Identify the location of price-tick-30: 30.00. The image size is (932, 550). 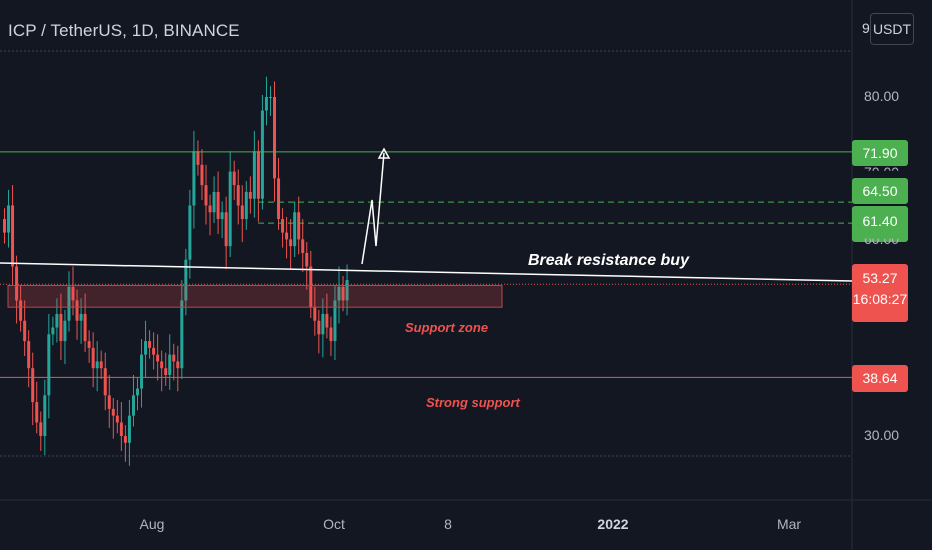
(882, 435).